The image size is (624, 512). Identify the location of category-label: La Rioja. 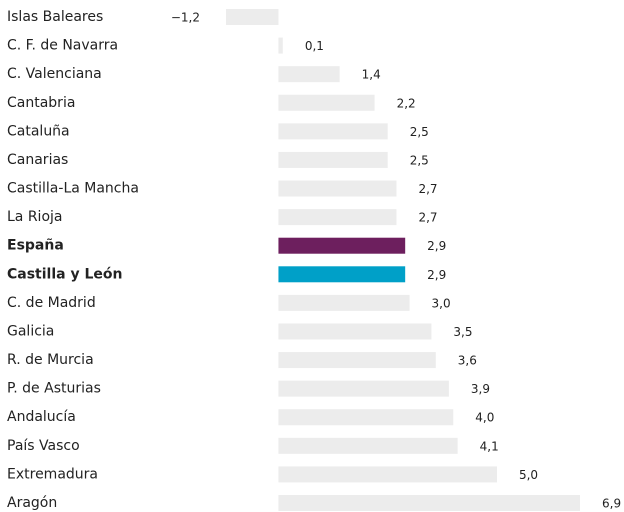
(34, 217).